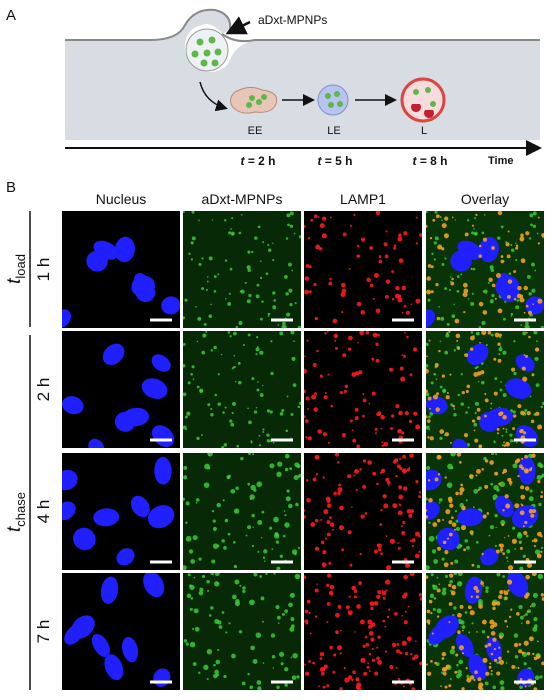 This screenshot has height=700, width=550. What do you see at coordinates (255, 131) in the screenshot?
I see `compartment-label: EE` at bounding box center [255, 131].